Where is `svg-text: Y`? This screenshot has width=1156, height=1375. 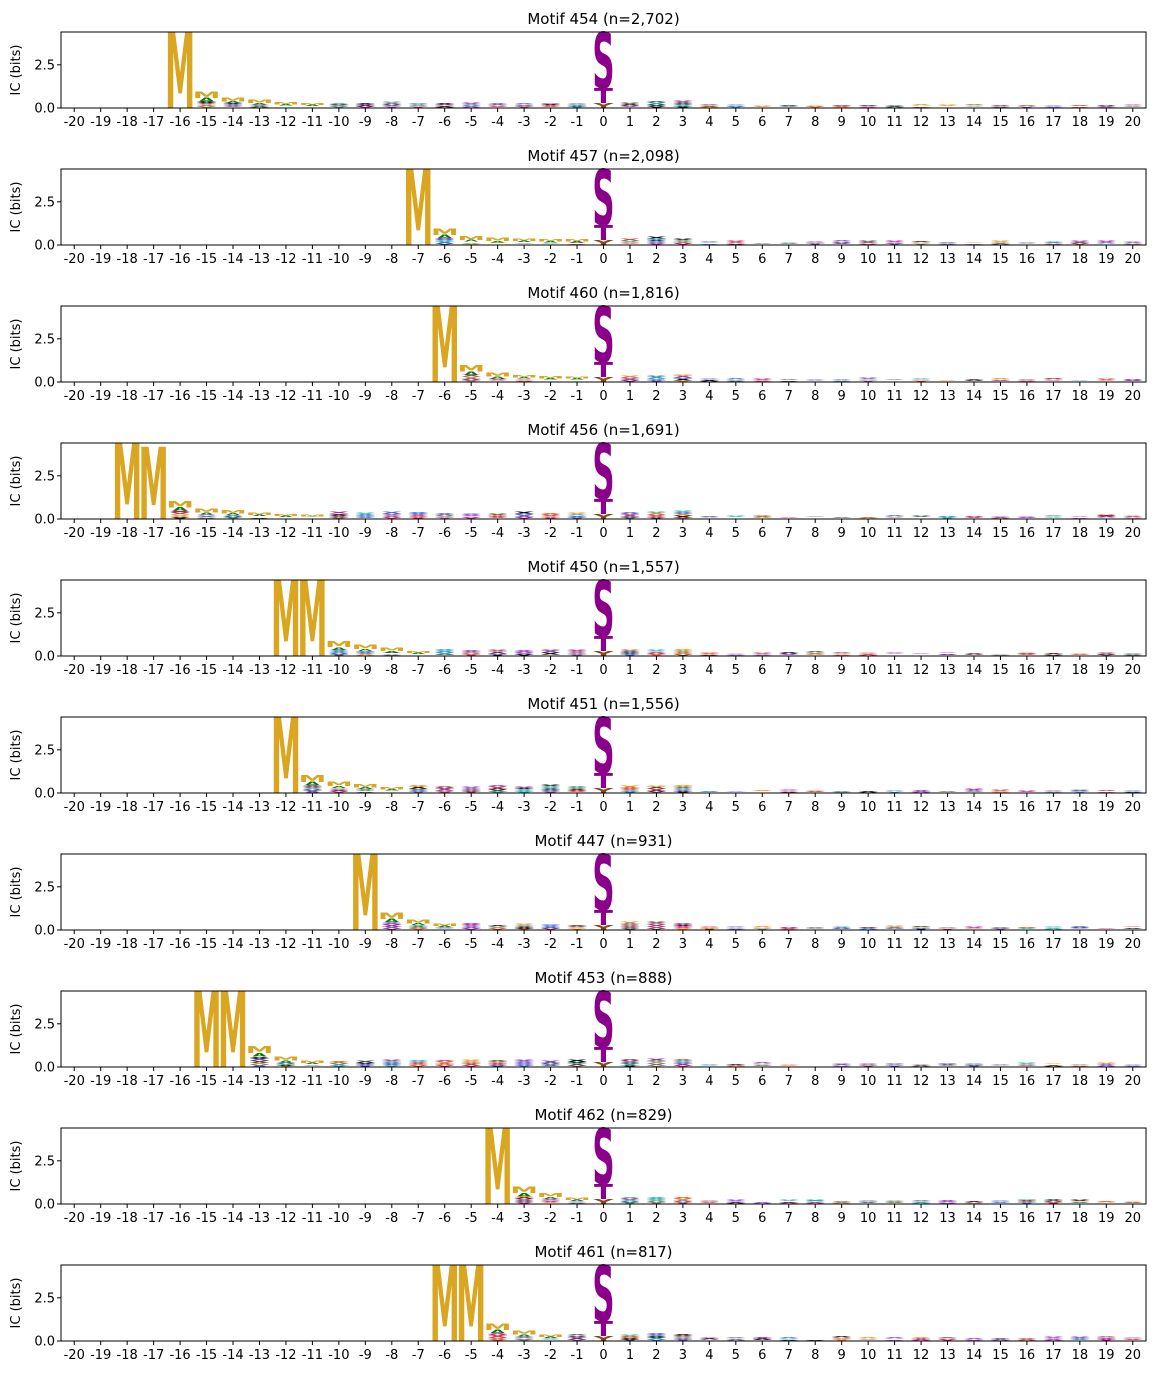
svg-text: Y is located at coordinates (603, 653).